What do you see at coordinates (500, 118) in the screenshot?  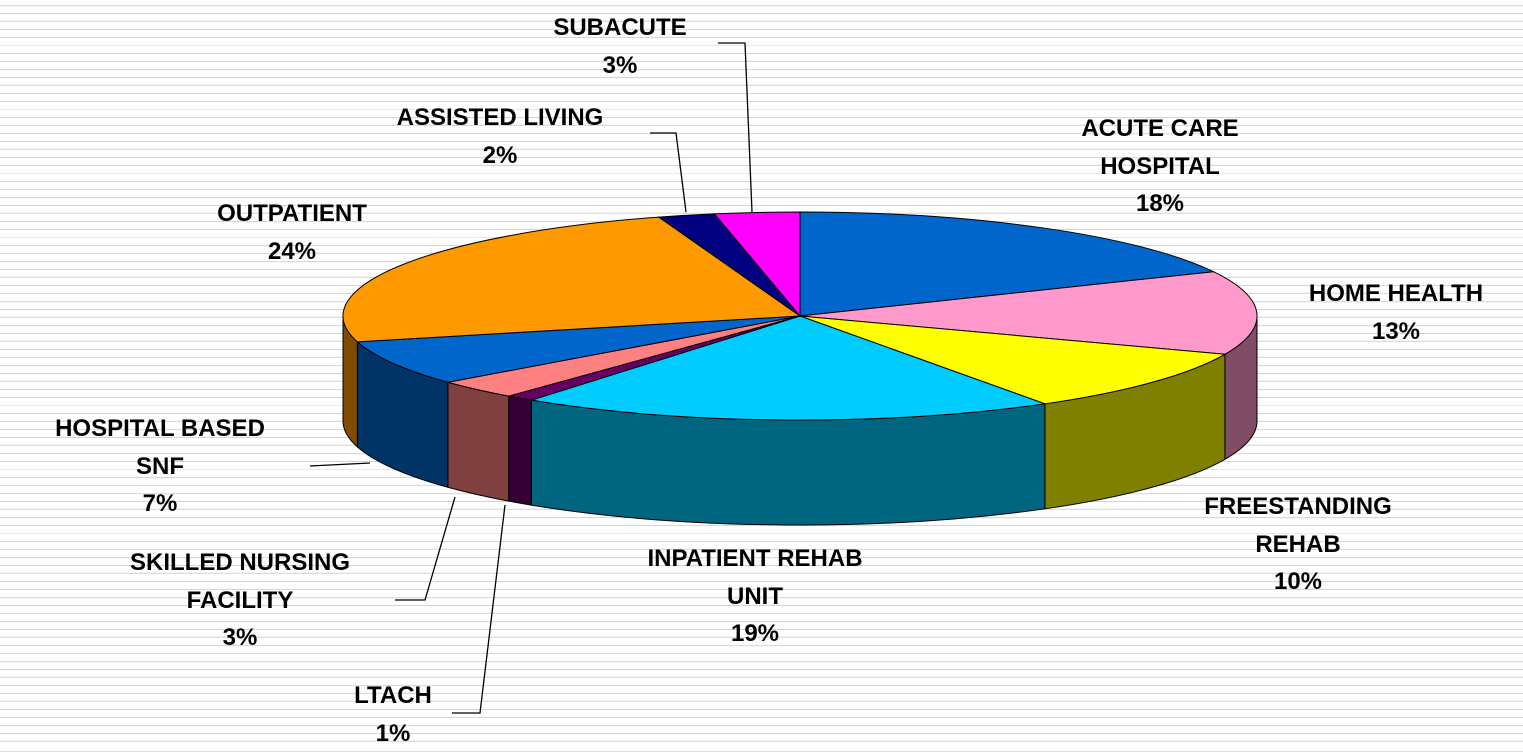 I see `category-name: ASSISTED LIVING` at bounding box center [500, 118].